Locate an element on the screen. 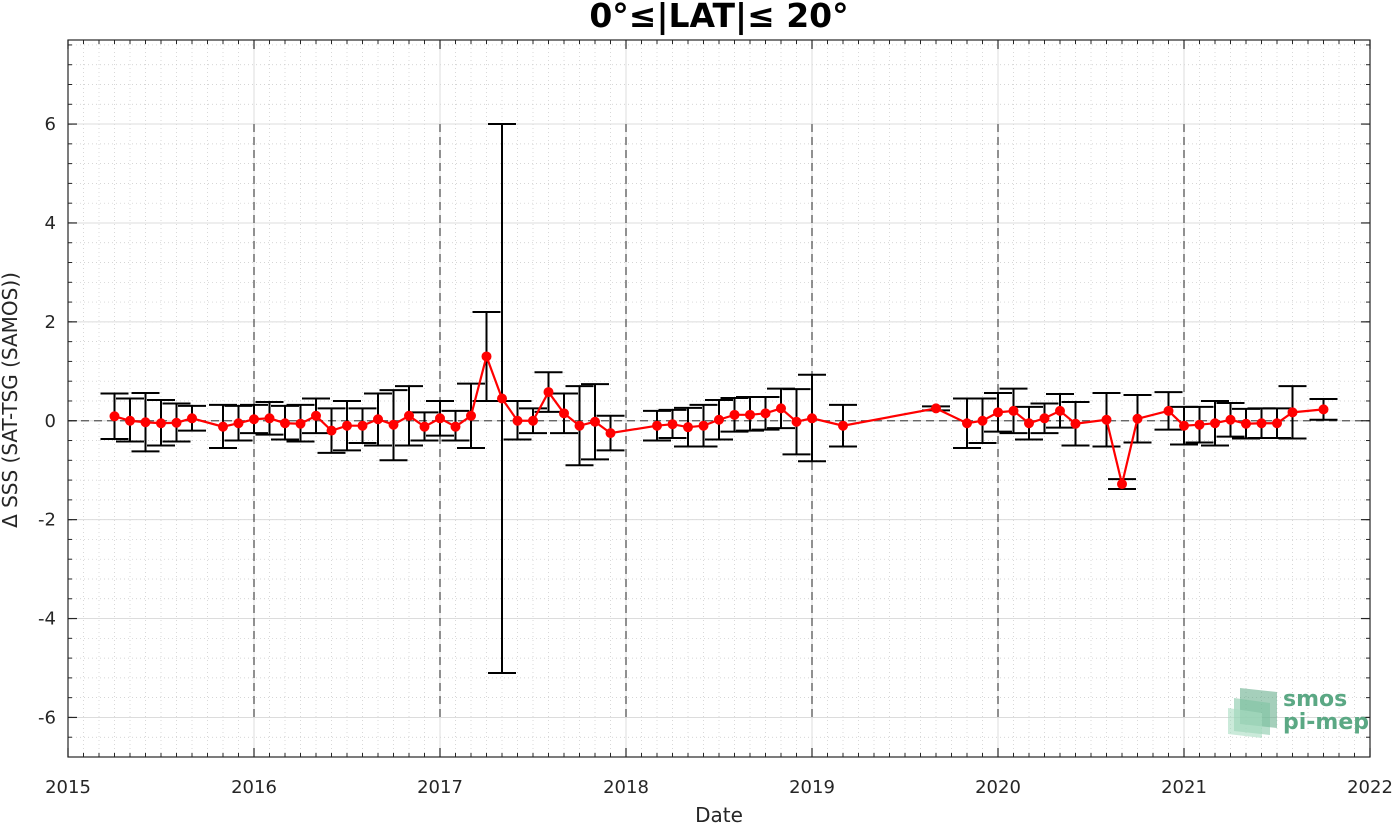 The width and height of the screenshot is (1395, 825). y-tick-labels: -6 -4 -2 0 2 4 6 is located at coordinates (47, 421).